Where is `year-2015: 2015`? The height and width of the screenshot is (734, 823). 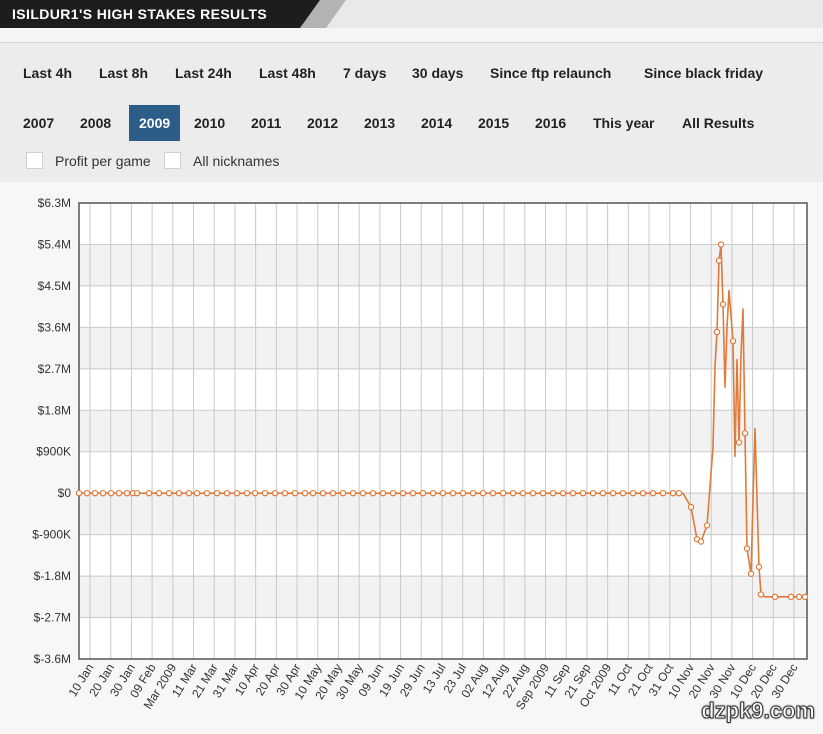 year-2015: 2015 is located at coordinates (494, 123).